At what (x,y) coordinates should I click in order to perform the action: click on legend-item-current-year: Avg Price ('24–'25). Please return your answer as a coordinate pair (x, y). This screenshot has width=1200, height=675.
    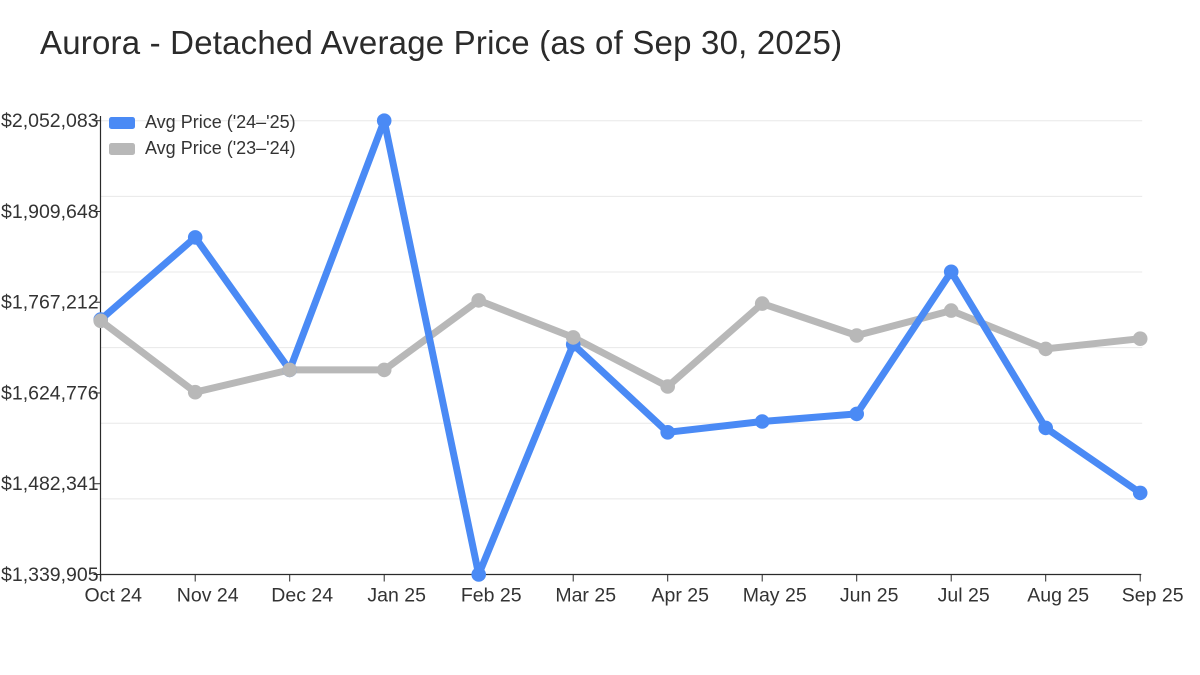
    Looking at the image, I should click on (202, 122).